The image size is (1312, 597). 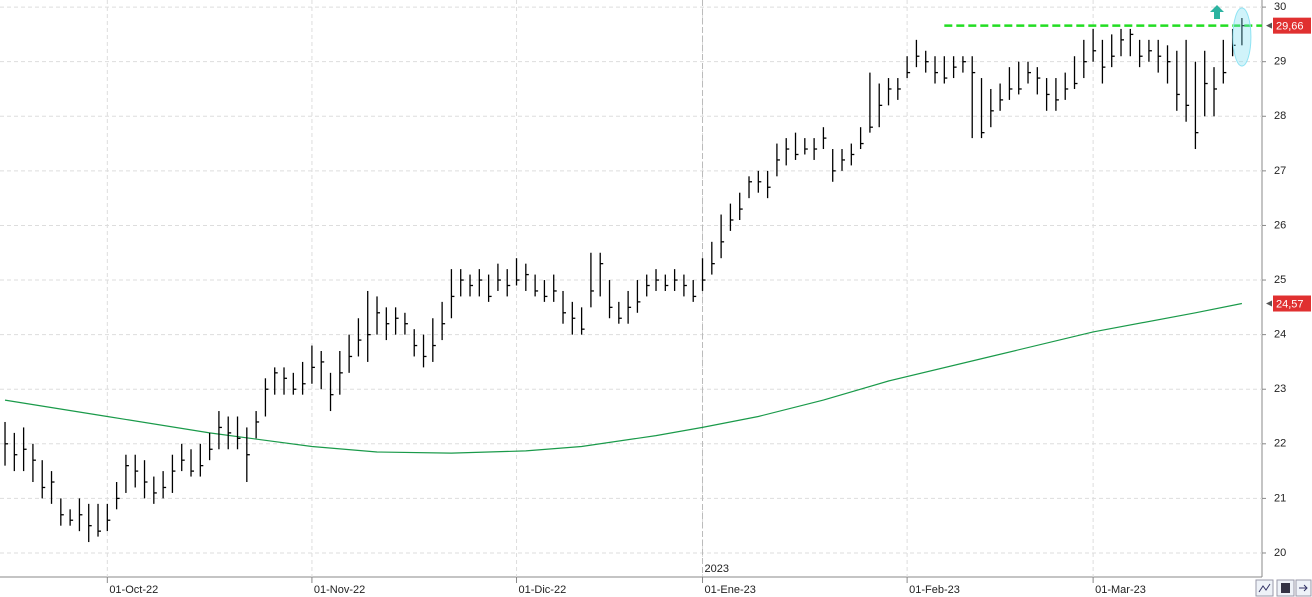 I want to click on x-tick-label: 01-Mar-23, so click(x=1120, y=590).